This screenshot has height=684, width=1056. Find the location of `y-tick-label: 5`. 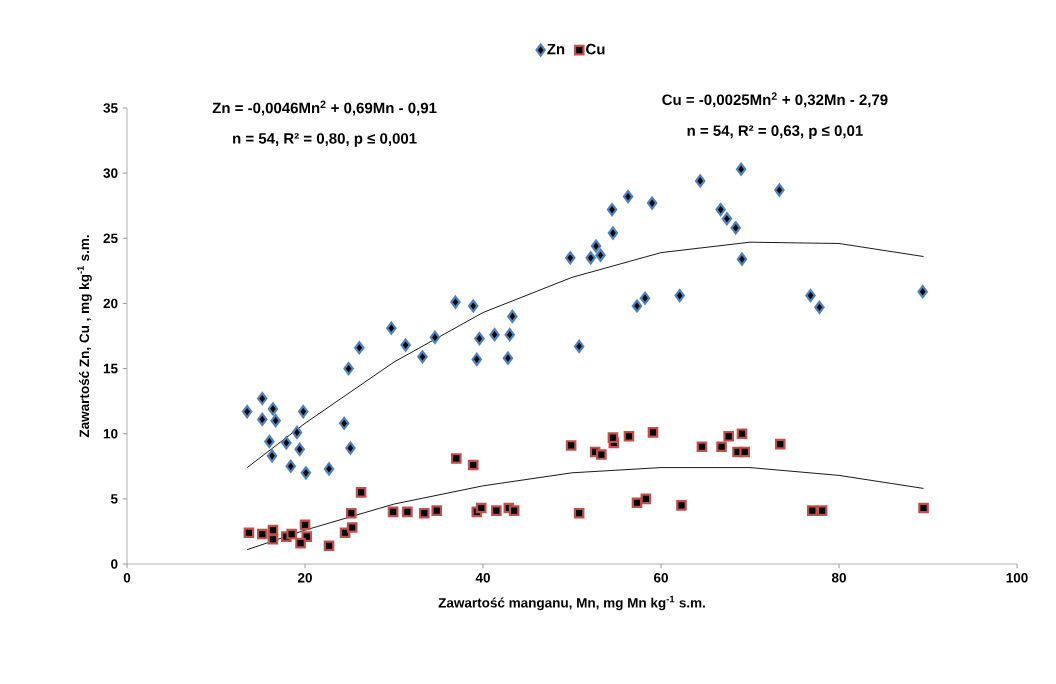

y-tick-label: 5 is located at coordinates (114, 499).